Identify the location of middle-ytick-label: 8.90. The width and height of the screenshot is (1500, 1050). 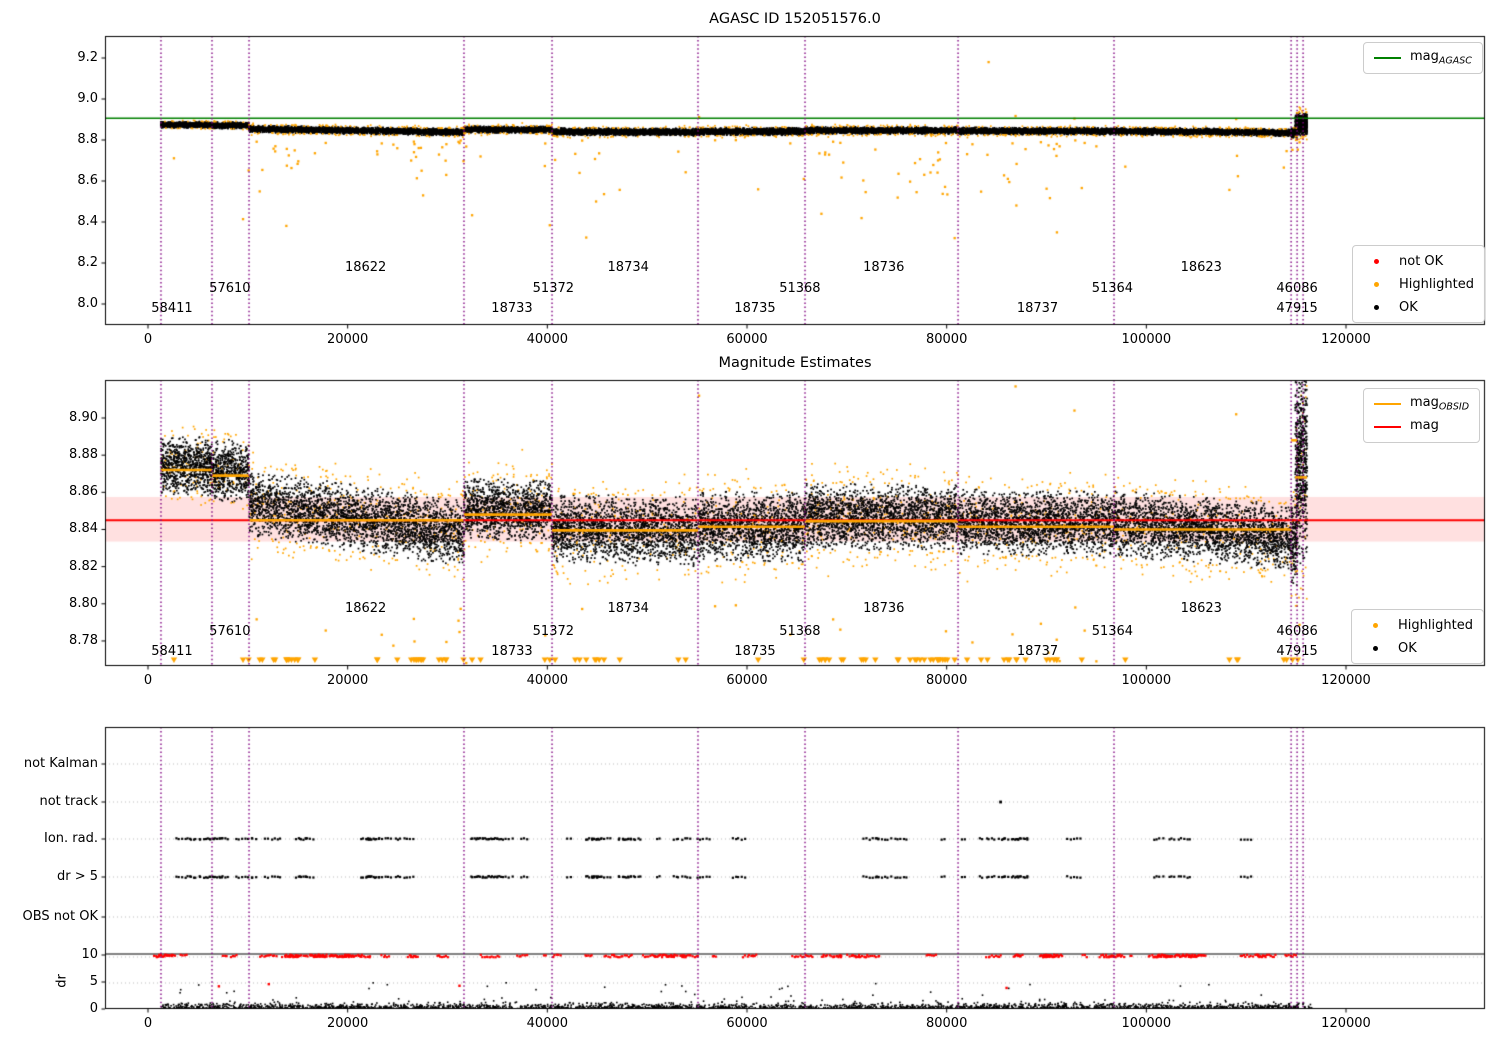
(83, 417).